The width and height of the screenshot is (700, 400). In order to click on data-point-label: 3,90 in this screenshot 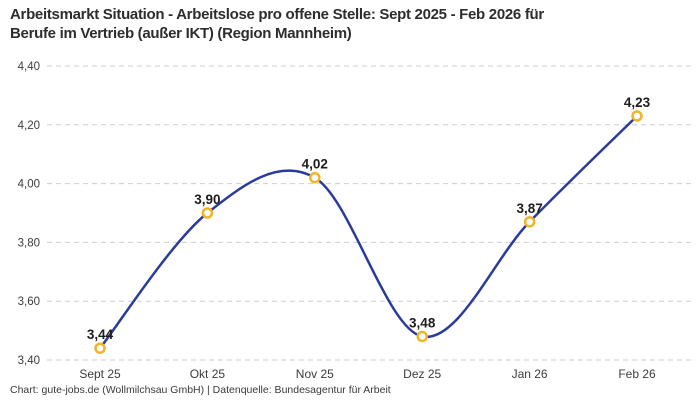, I will do `click(207, 199)`.